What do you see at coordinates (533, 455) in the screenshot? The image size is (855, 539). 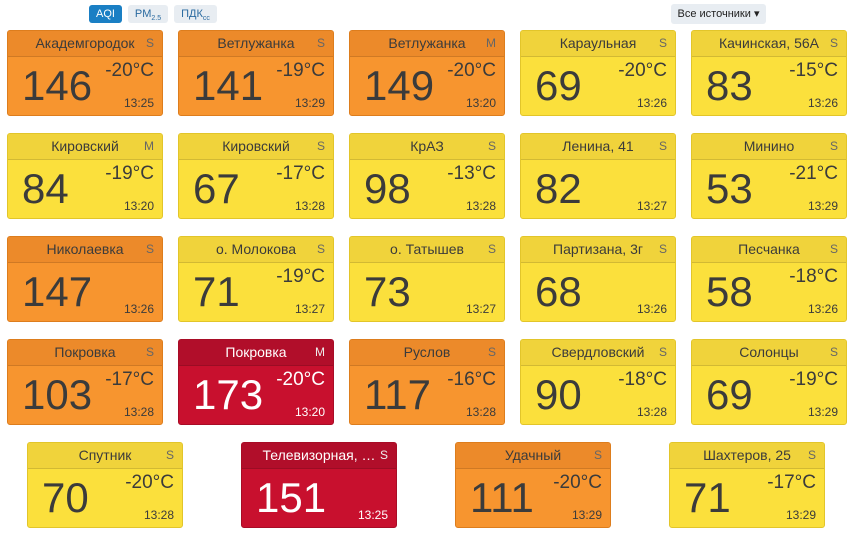 I see `station-name: Удачный` at bounding box center [533, 455].